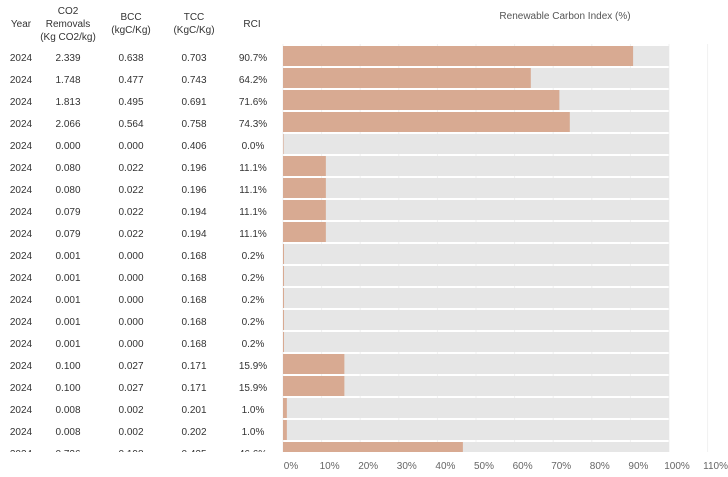  I want to click on header-co2-removals: CO2 Removals (Kg CO2/kg), so click(68, 24).